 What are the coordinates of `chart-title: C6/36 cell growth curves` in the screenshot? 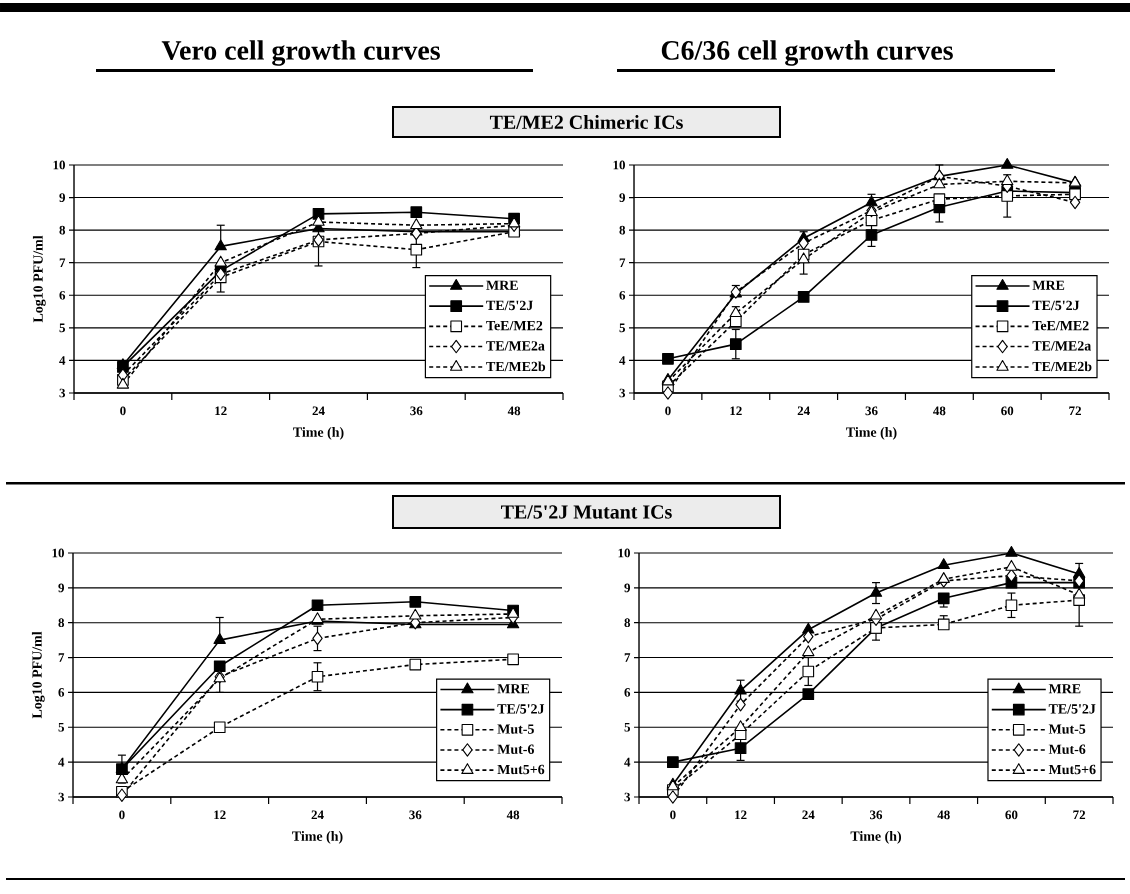 It's located at (807, 53).